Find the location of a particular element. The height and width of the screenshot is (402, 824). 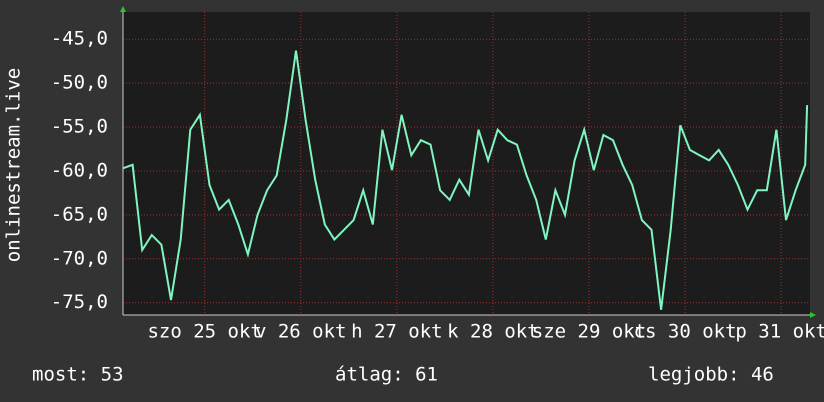

footer-best: legjobb: 46 is located at coordinates (711, 375).